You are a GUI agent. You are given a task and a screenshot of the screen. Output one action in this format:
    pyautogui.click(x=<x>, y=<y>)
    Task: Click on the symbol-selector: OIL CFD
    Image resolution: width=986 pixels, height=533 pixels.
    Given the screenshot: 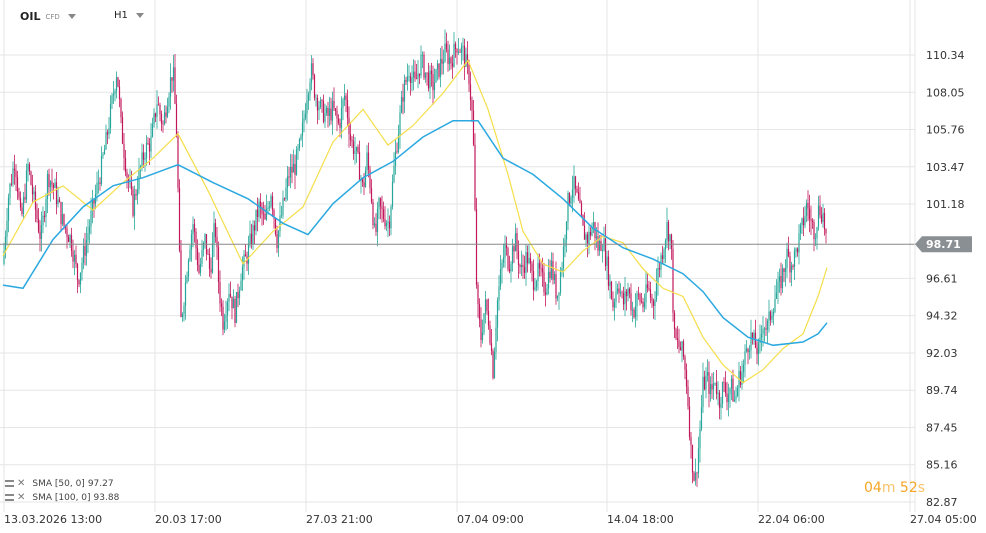 What is the action you would take?
    pyautogui.click(x=48, y=16)
    